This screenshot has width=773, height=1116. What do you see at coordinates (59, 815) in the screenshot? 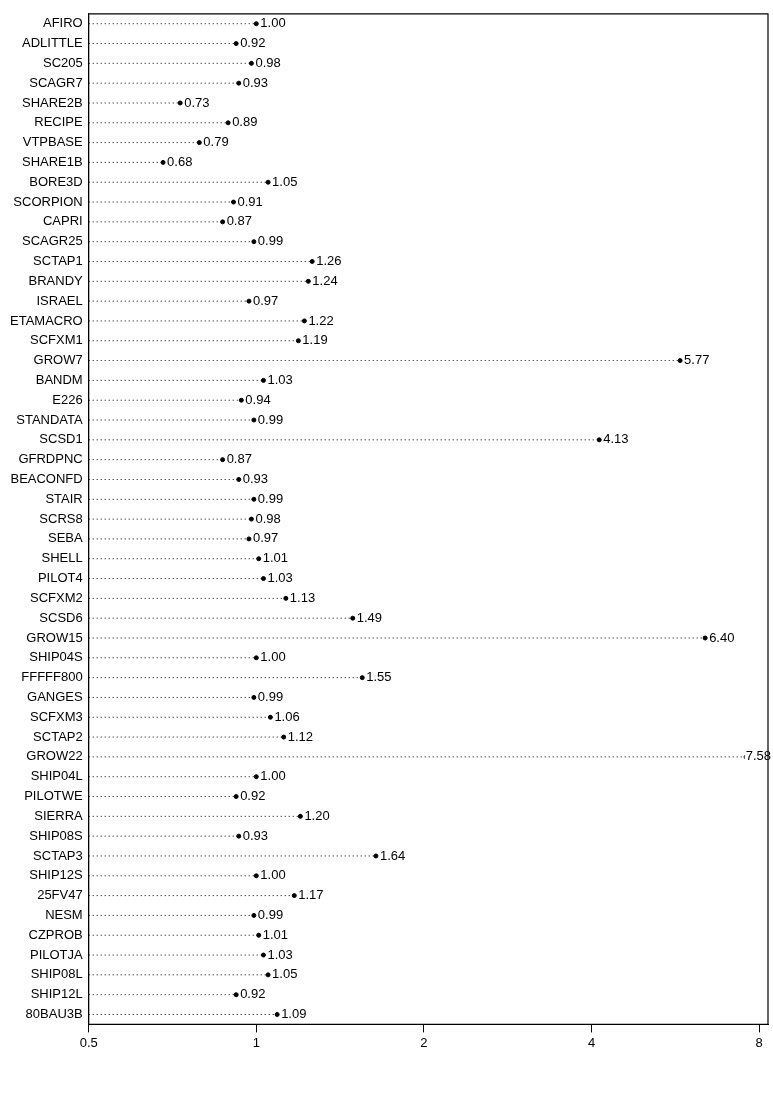
I see `y-tick-label: SIERRA` at bounding box center [59, 815].